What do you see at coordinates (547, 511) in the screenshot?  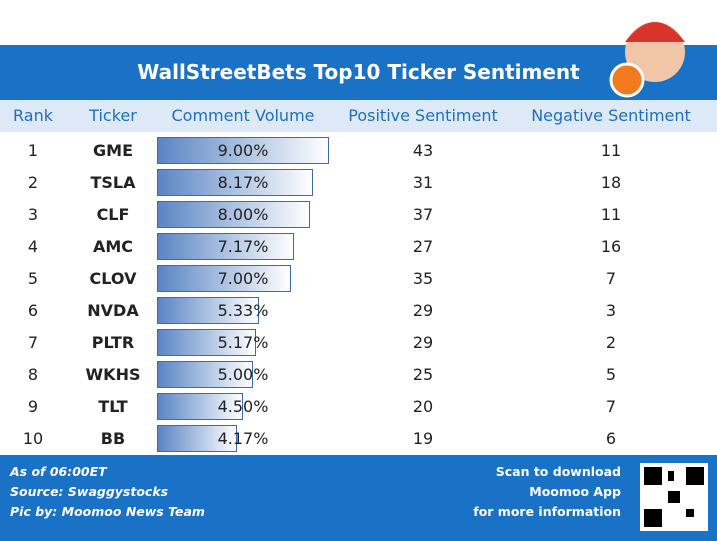 I see `footer-cta: for more information` at bounding box center [547, 511].